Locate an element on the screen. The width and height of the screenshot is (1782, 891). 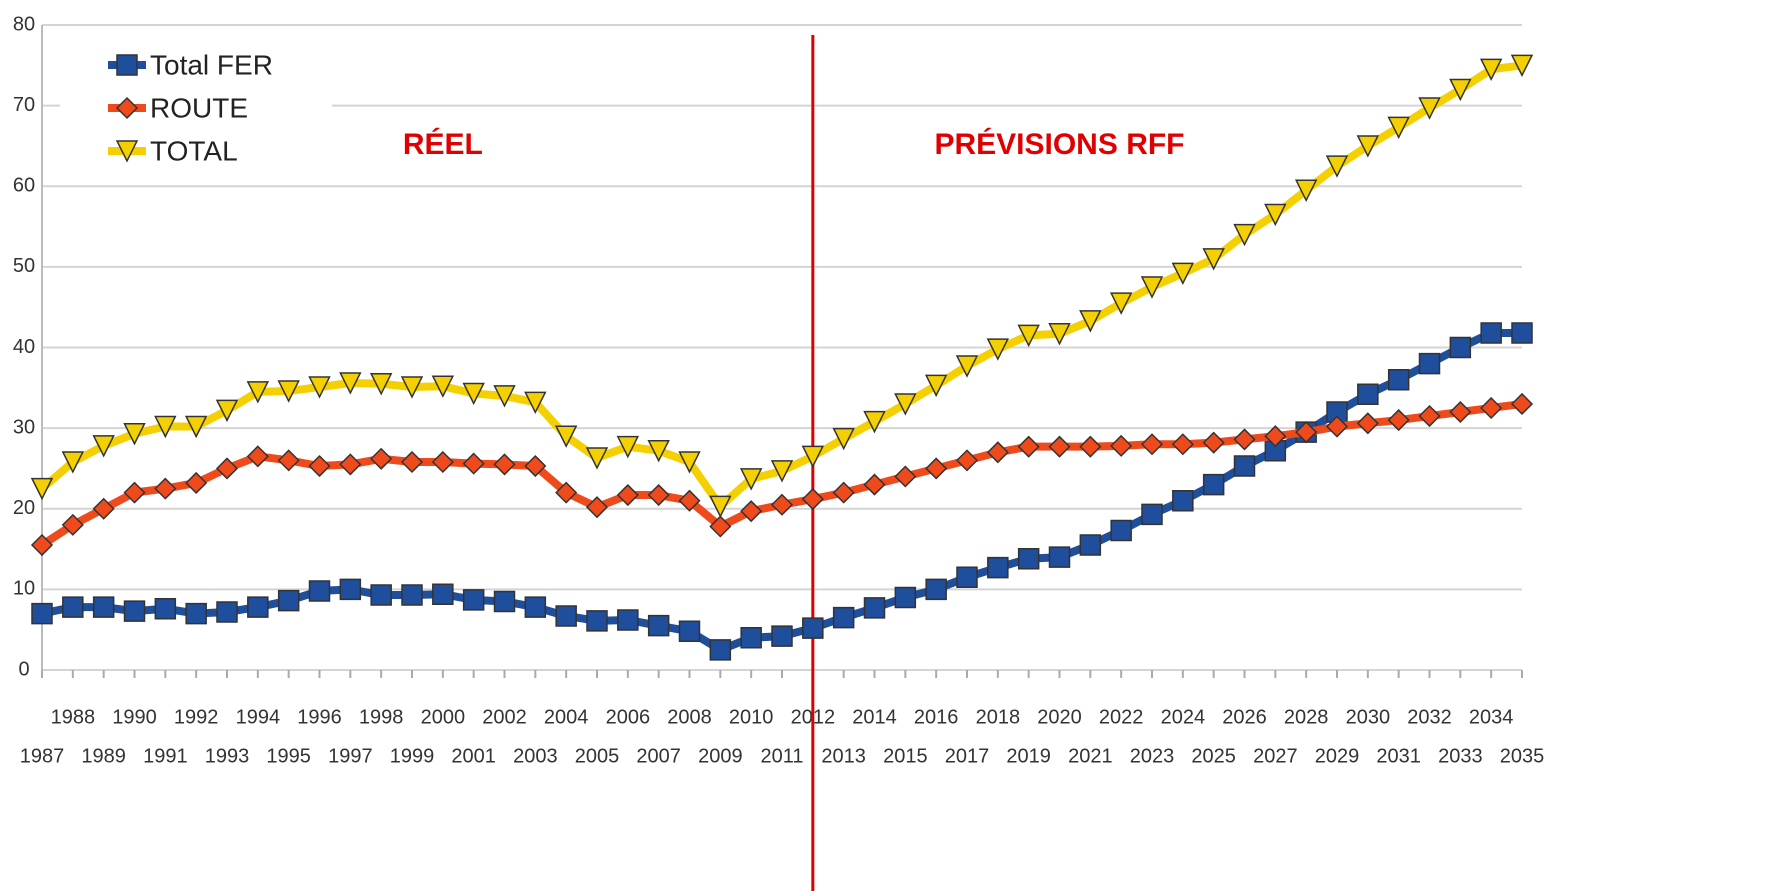
x-tick-label: 1992 is located at coordinates (196, 717).